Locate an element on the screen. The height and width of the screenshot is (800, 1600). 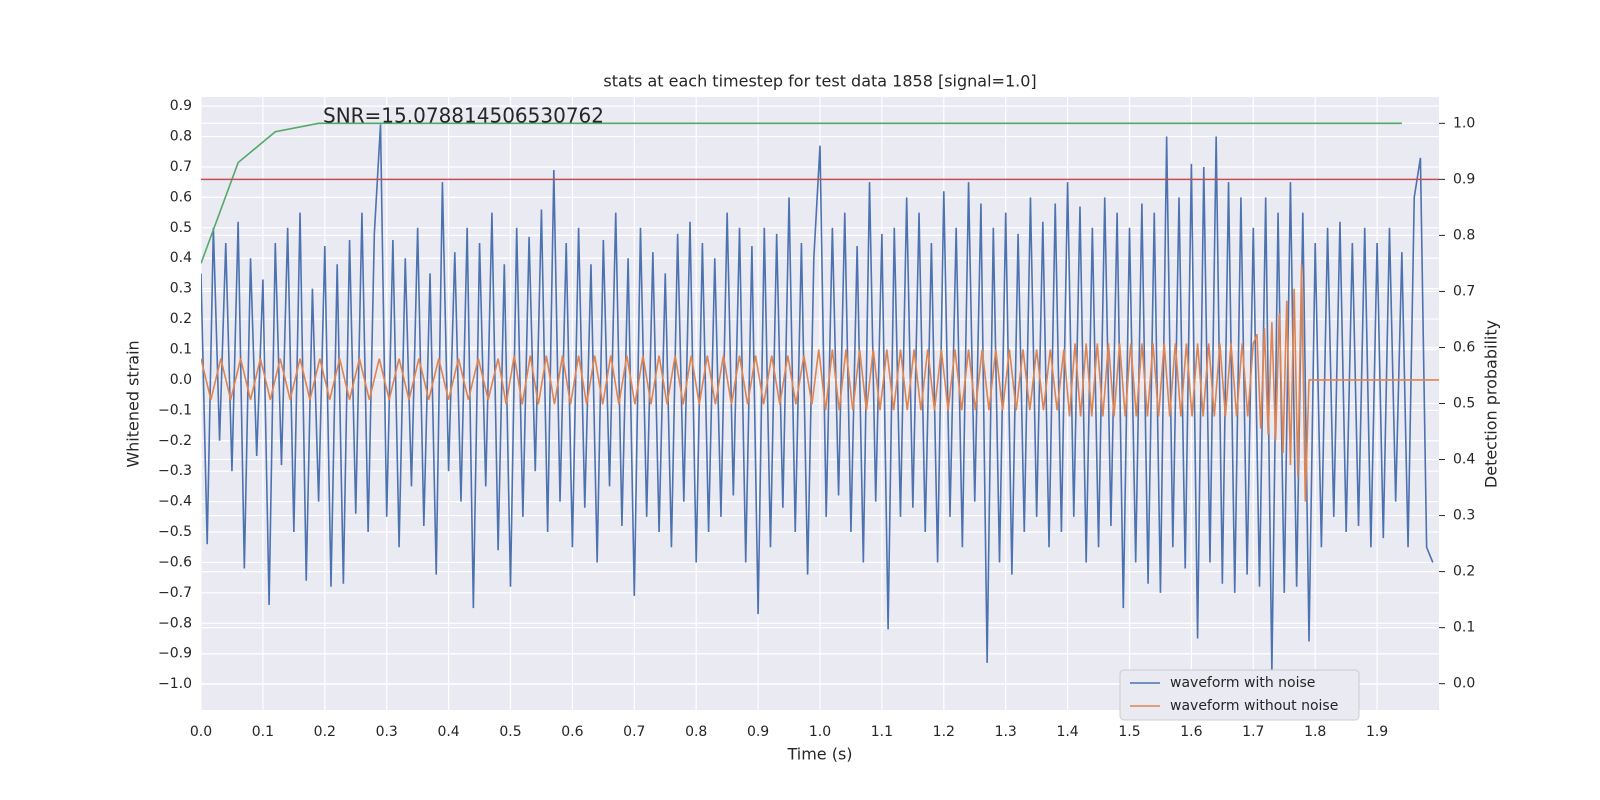
x-tick-label: 0.4 is located at coordinates (448, 732).